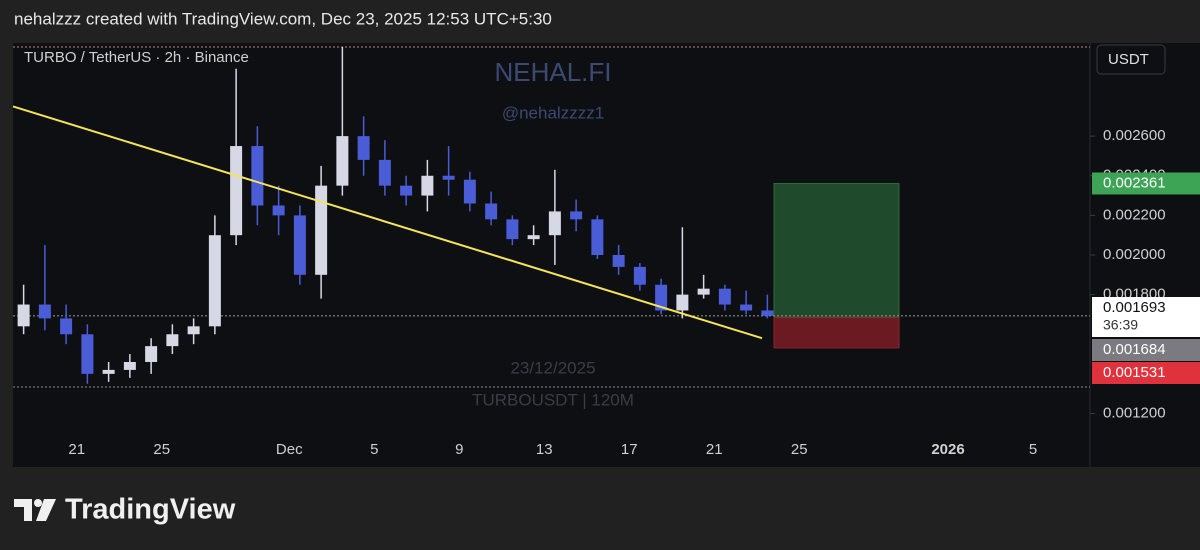 Image resolution: width=1200 pixels, height=550 pixels. I want to click on brand-name: TradingView, so click(150, 510).